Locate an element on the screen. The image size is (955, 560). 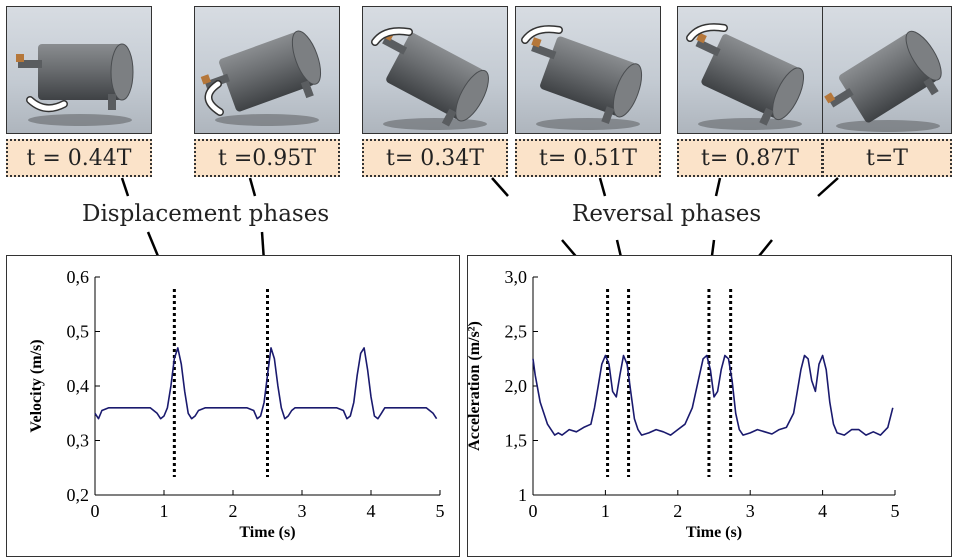
reversal-phases-label: Reversal phases is located at coordinates (667, 214).